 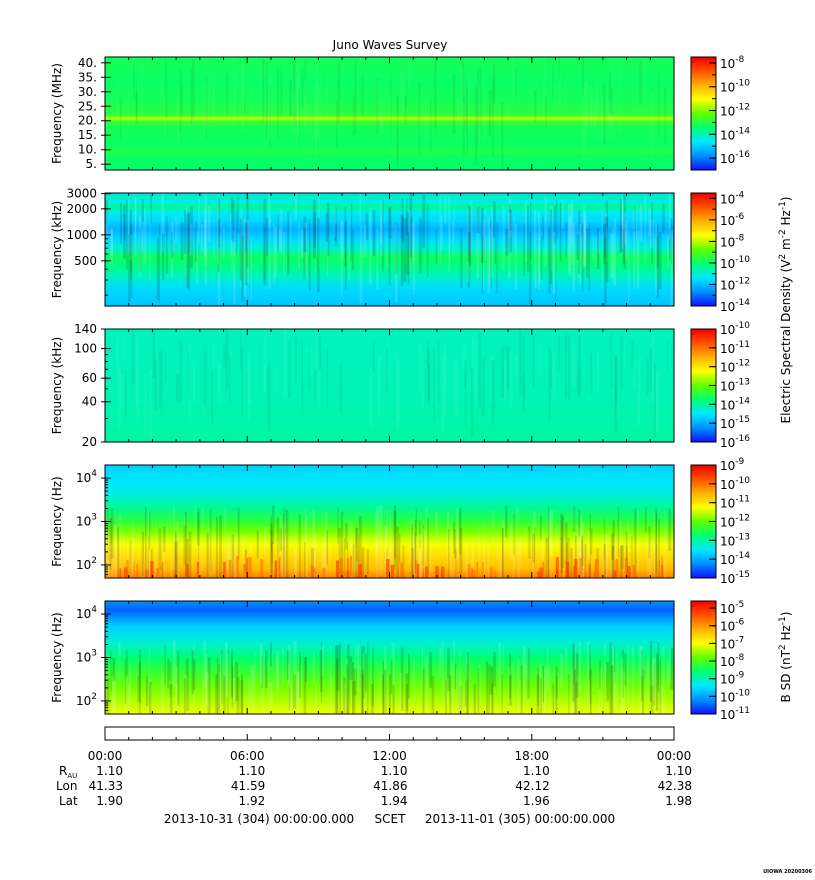 I want to click on colorbar-tick-label: 10-14, so click(x=735, y=306).